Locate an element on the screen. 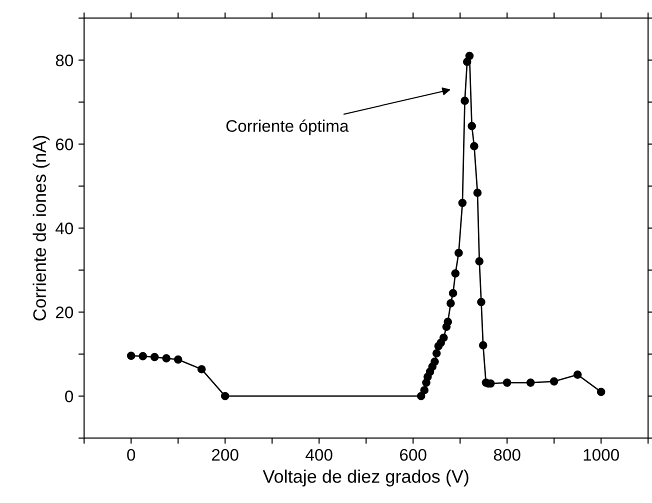 The image size is (652, 503). x-axis-title: Voltaje de diez grados (V) is located at coordinates (365, 478).